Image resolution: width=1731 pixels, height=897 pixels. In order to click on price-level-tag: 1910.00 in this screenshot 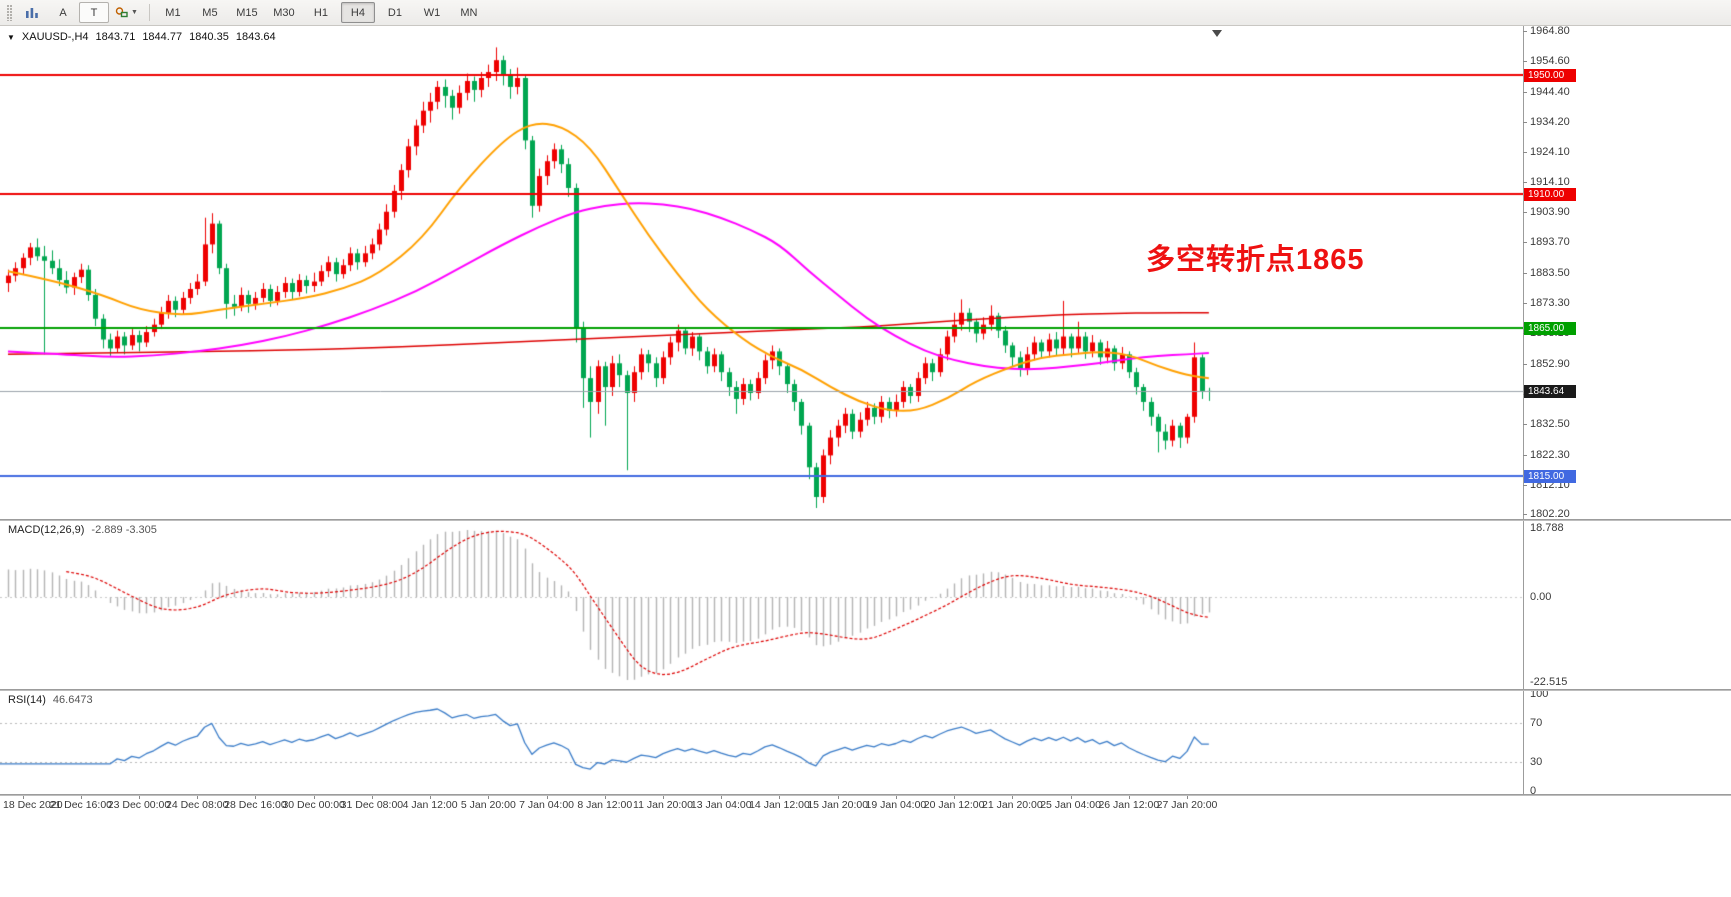, I will do `click(1550, 194)`.